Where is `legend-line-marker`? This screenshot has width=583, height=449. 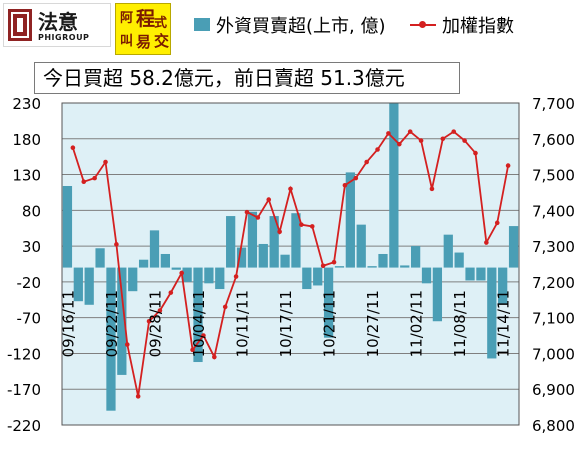 legend-line-marker is located at coordinates (422, 24).